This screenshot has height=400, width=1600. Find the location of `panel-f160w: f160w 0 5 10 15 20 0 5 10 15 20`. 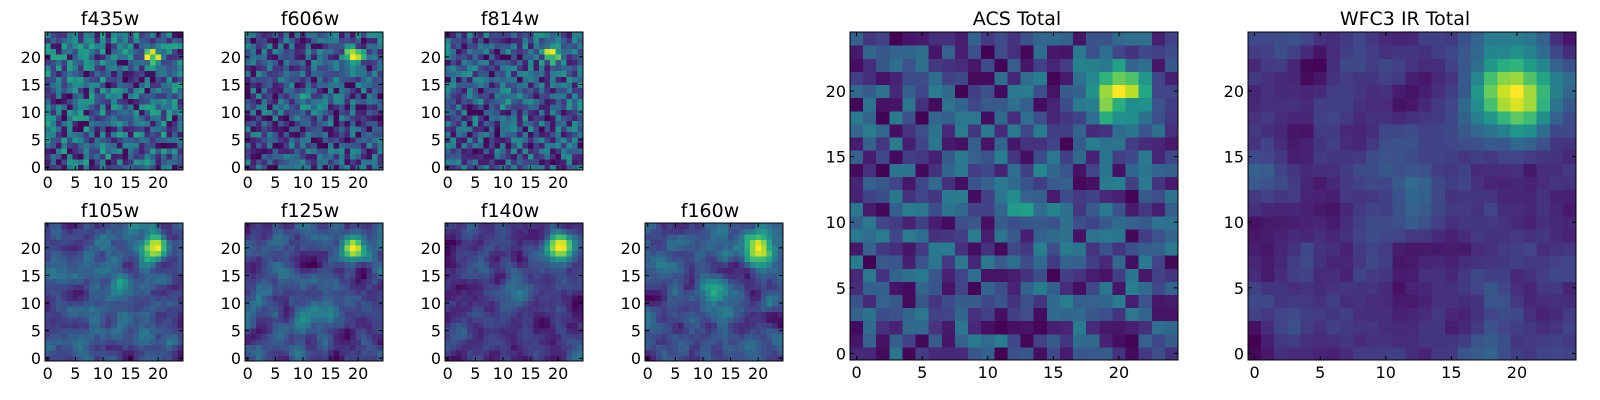

panel-f160w: f160w 0 5 10 15 20 0 5 10 15 20 is located at coordinates (708, 295).